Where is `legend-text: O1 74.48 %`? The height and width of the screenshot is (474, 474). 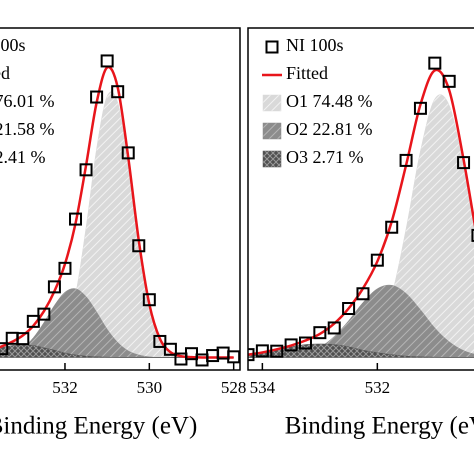
legend-text: O1 74.48 % is located at coordinates (329, 101).